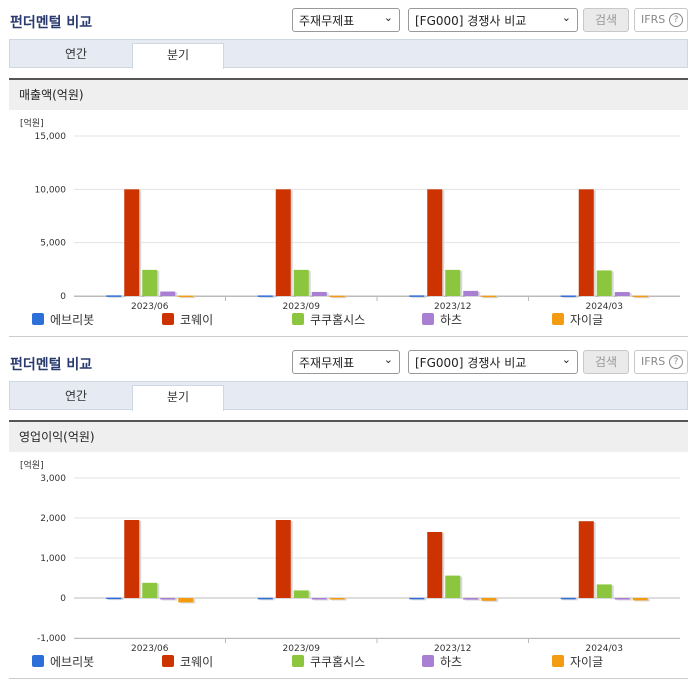  Describe the element at coordinates (53, 479) in the screenshot. I see `y-tick-label: 3,000` at that location.